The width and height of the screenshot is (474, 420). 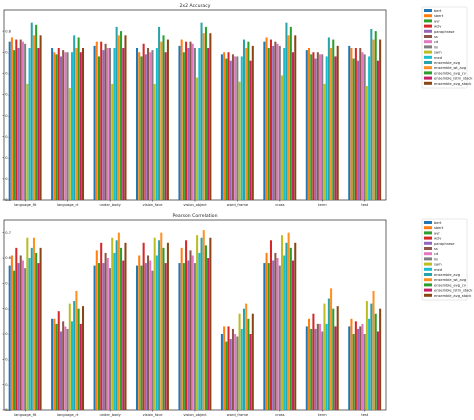 I want to click on bar-avr-under_body, so click(x=98, y=128).